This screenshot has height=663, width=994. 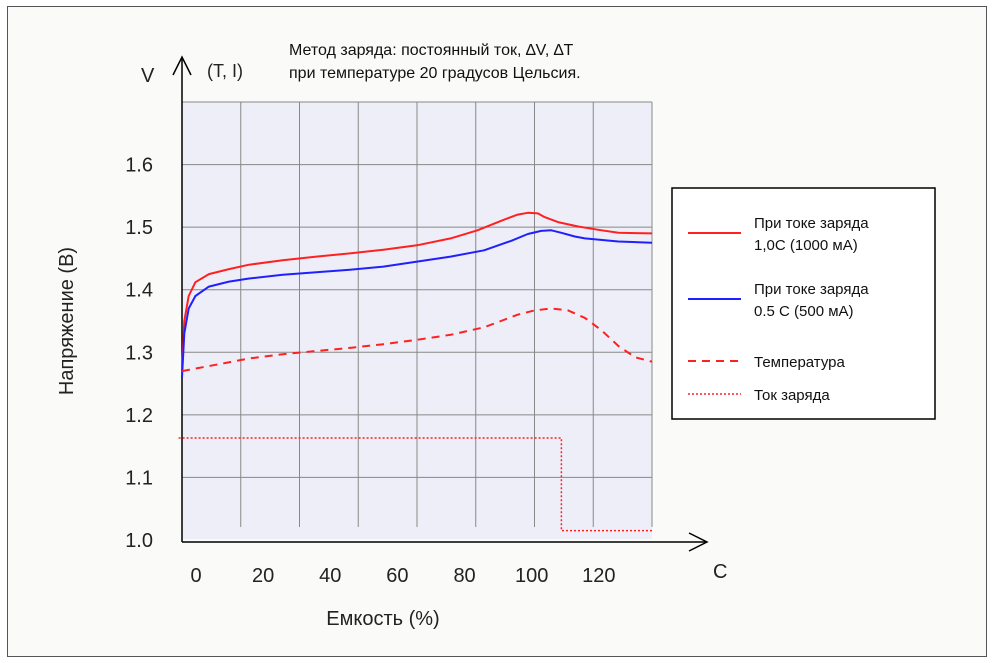 What do you see at coordinates (139, 166) in the screenshot?
I see `y-tick-label: 1.6` at bounding box center [139, 166].